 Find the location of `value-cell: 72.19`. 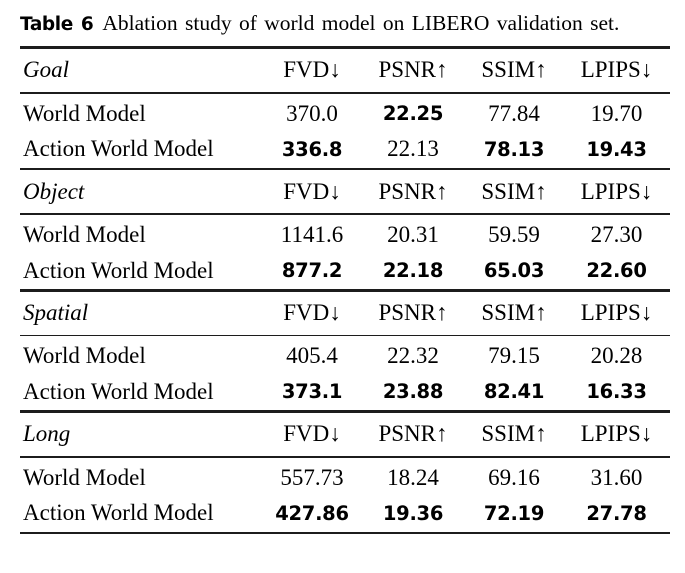

value-cell: 72.19 is located at coordinates (514, 513).